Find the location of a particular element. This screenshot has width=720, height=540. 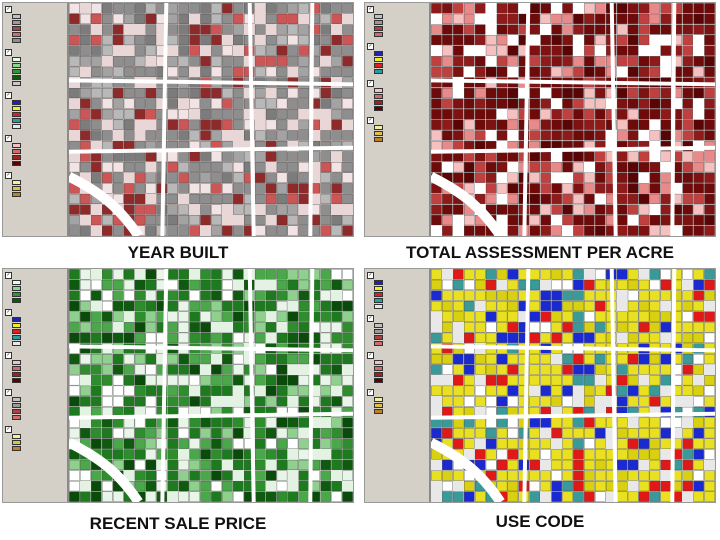

street is located at coordinates (164, 385).